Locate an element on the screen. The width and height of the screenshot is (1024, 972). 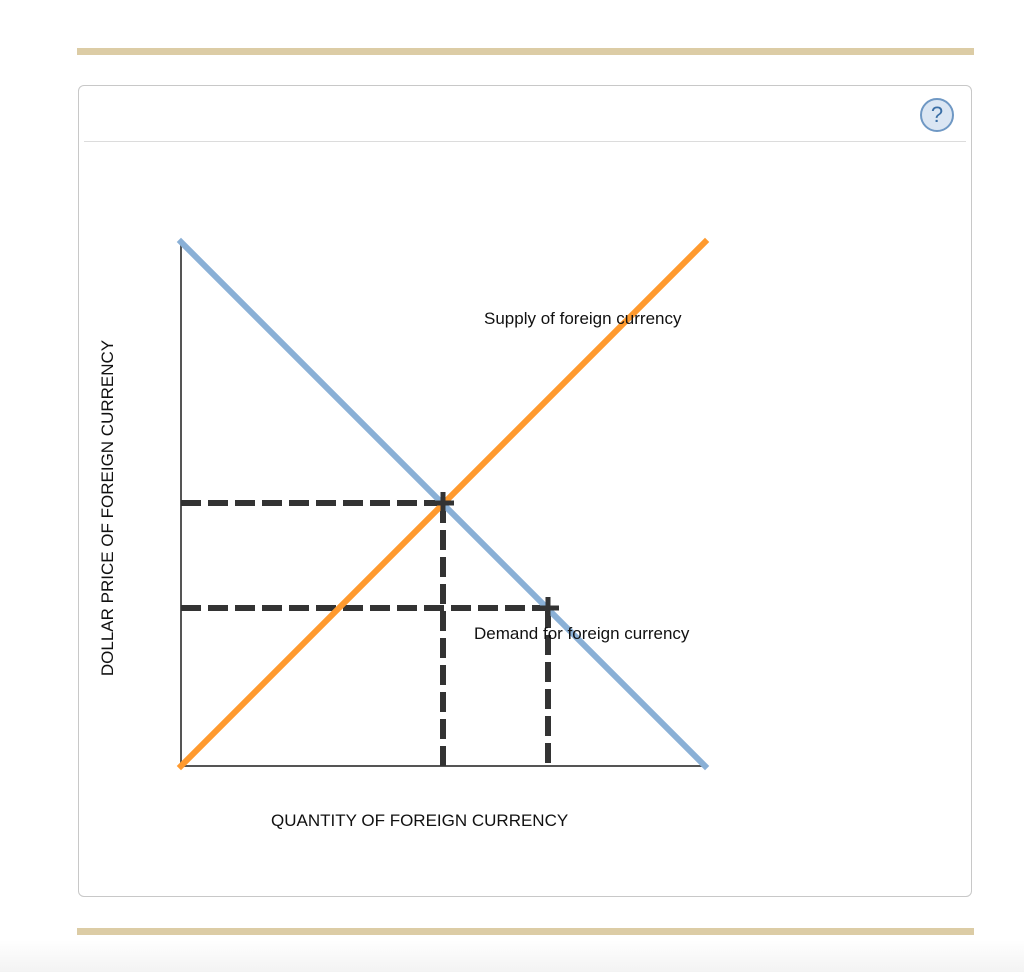
lower-price-point-marker is located at coordinates (548, 608).